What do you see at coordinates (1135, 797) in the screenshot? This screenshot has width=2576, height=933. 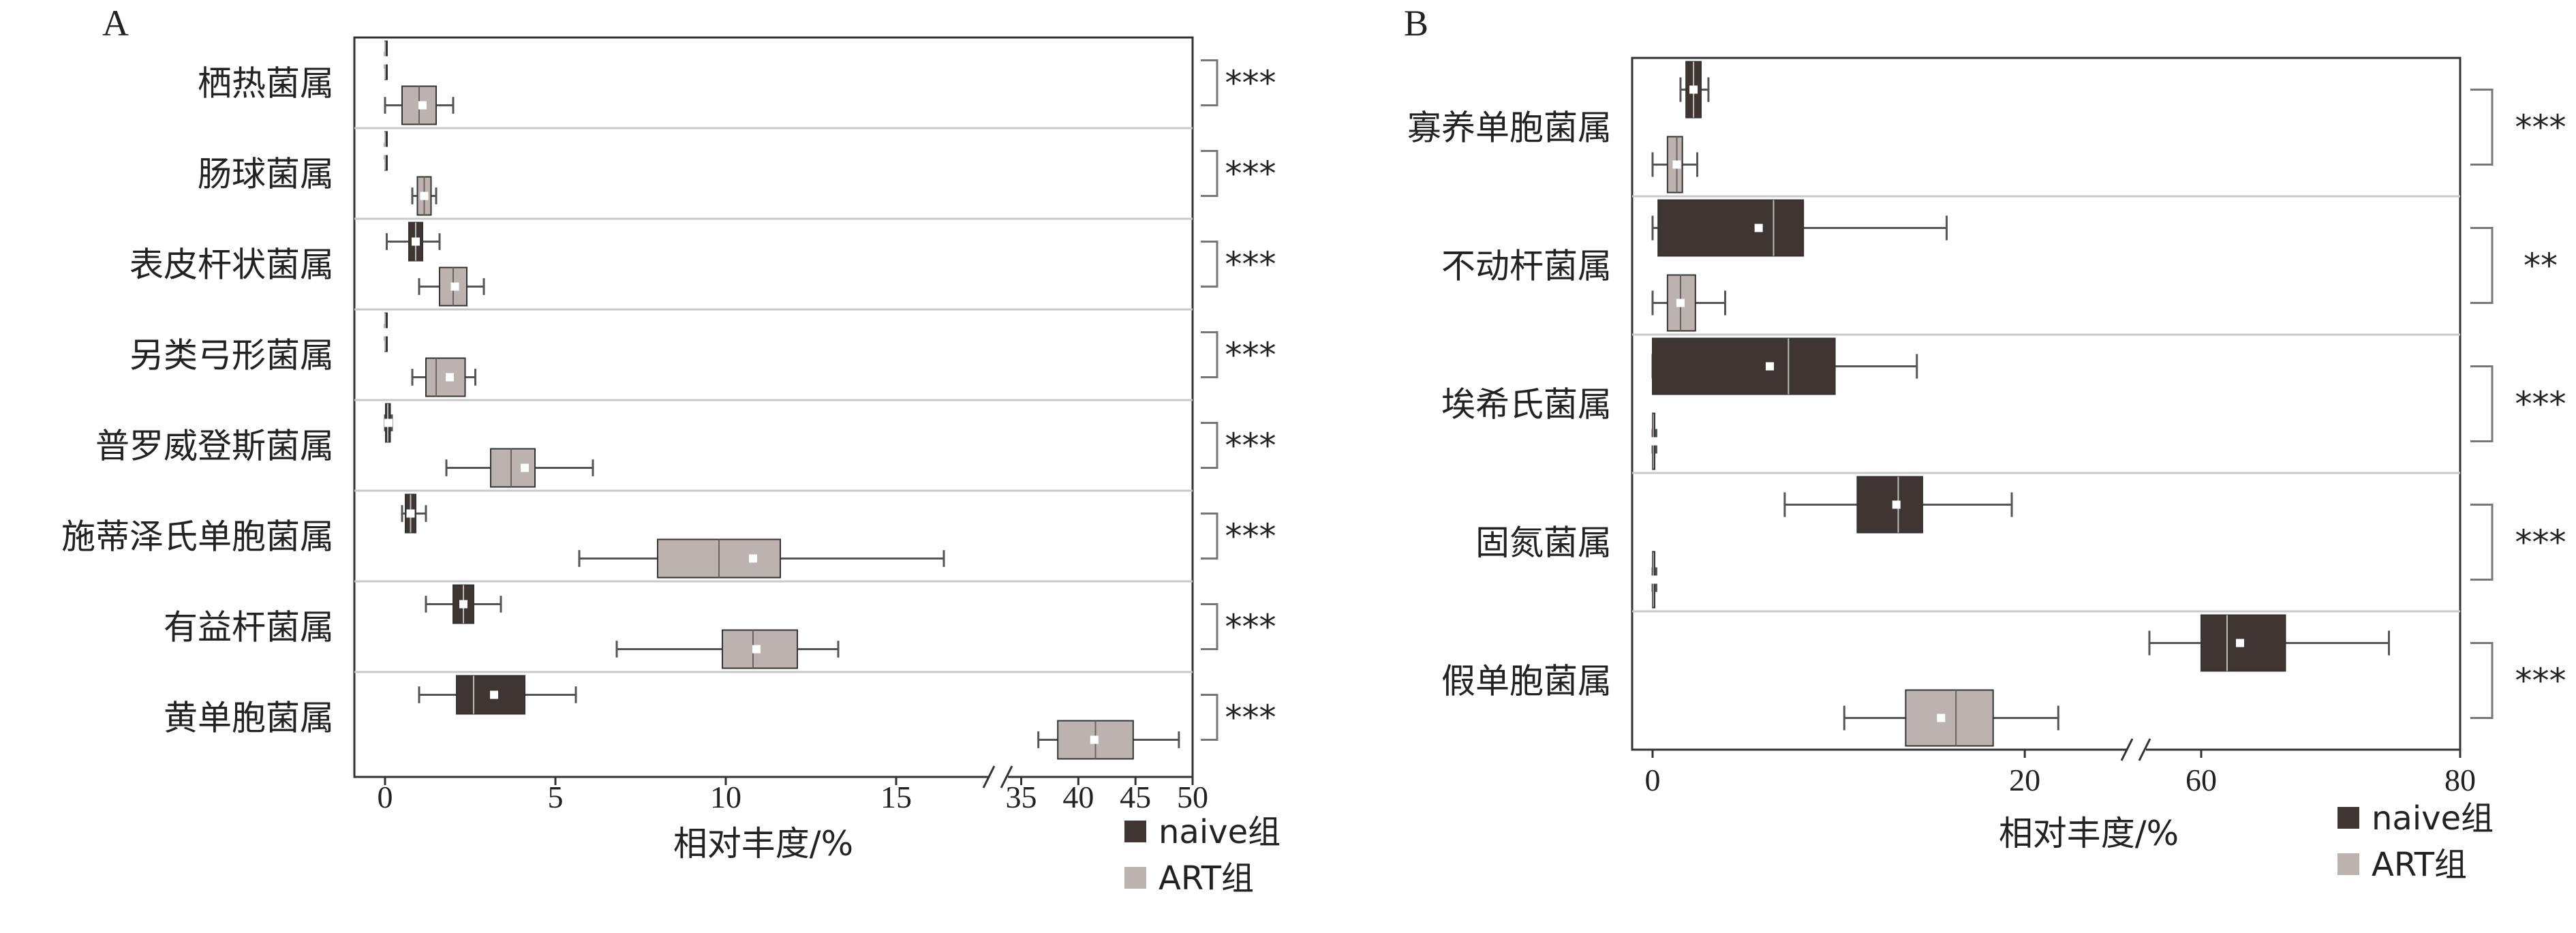 I see `x-tick-label: 45` at bounding box center [1135, 797].